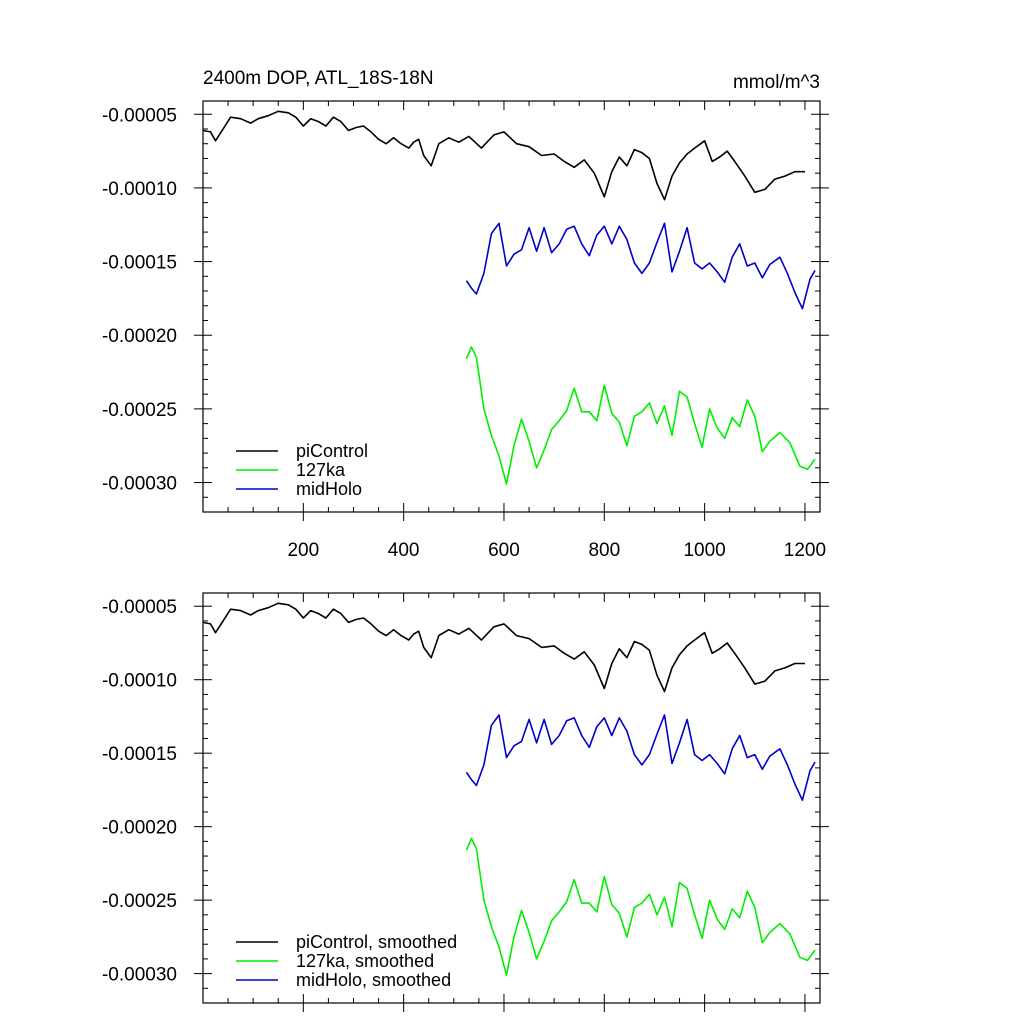 Image resolution: width=1024 pixels, height=1029 pixels. What do you see at coordinates (373, 980) in the screenshot?
I see `legend-label: midHolo, smoothed` at bounding box center [373, 980].